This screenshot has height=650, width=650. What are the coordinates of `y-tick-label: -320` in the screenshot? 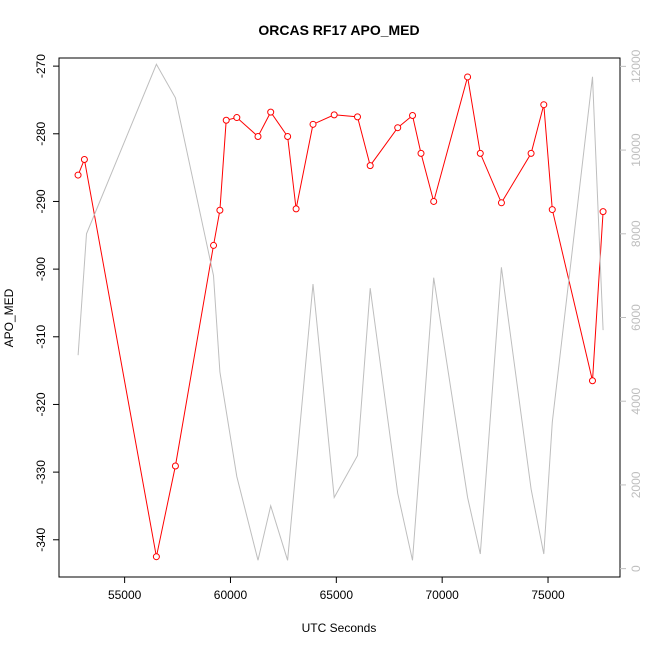 It's located at (41, 404).